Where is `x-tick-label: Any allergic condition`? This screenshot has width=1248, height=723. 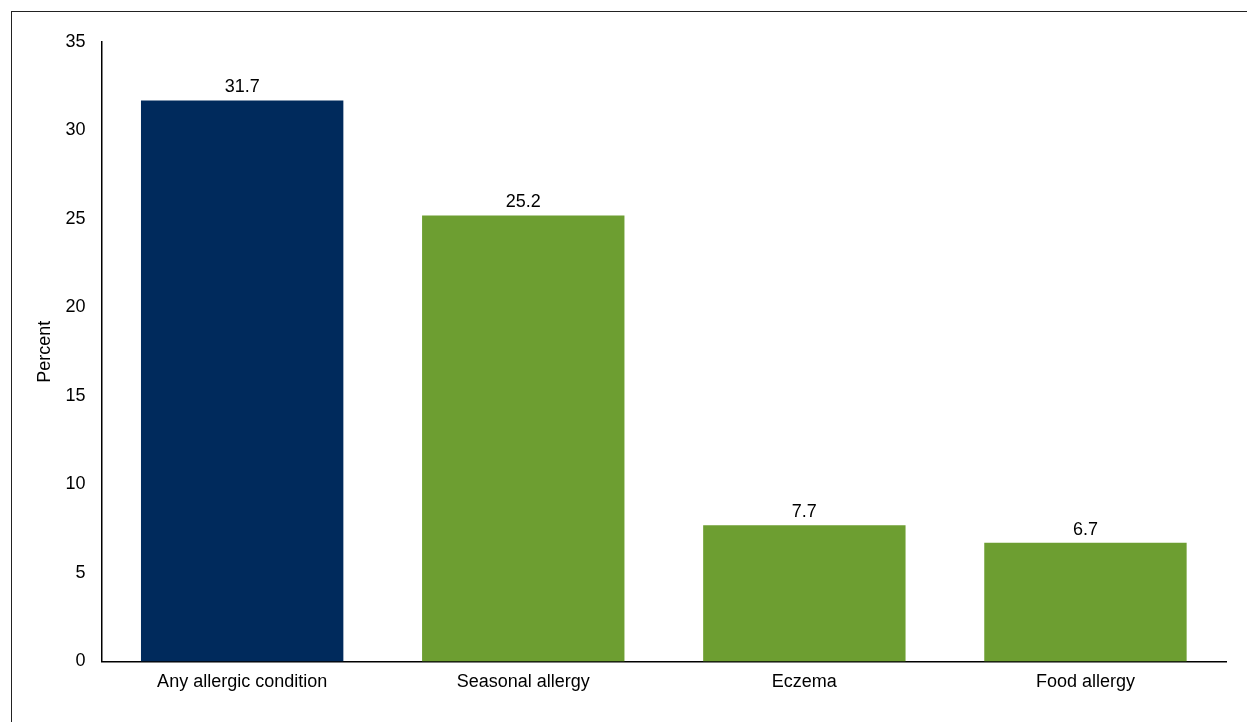
x-tick-label: Any allergic condition is located at coordinates (242, 681).